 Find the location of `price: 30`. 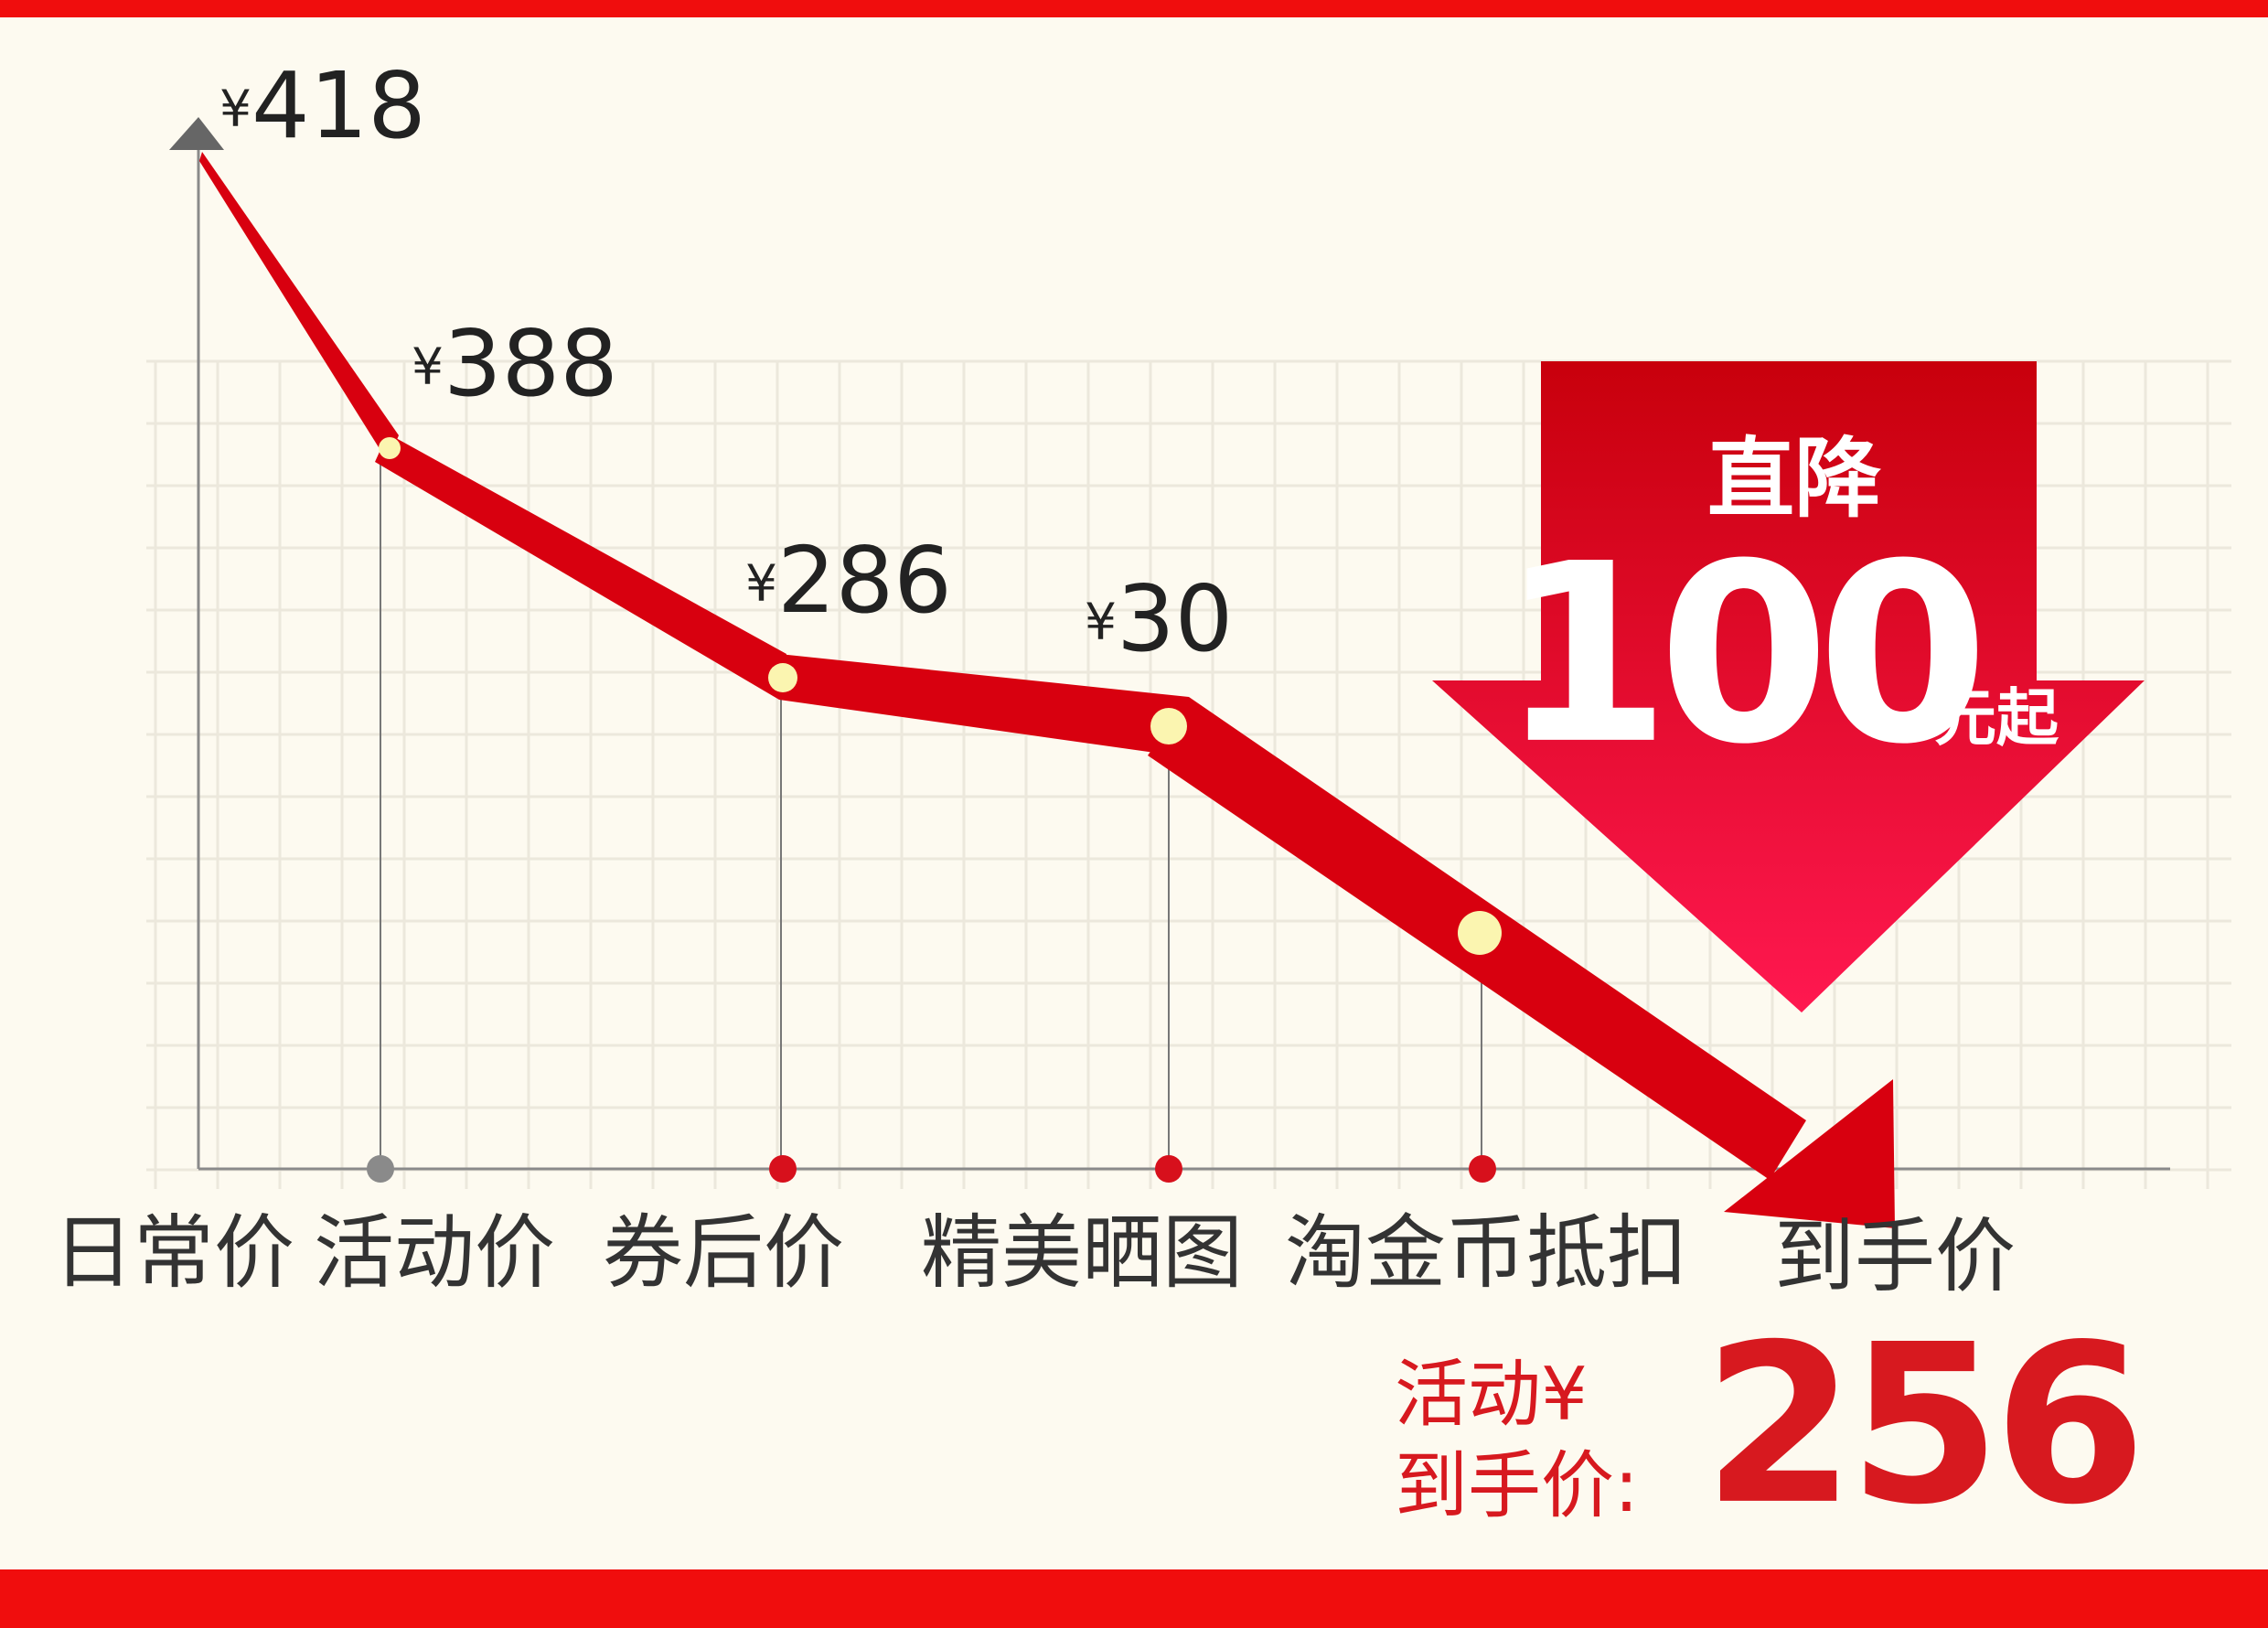

price: 30 is located at coordinates (1175, 618).